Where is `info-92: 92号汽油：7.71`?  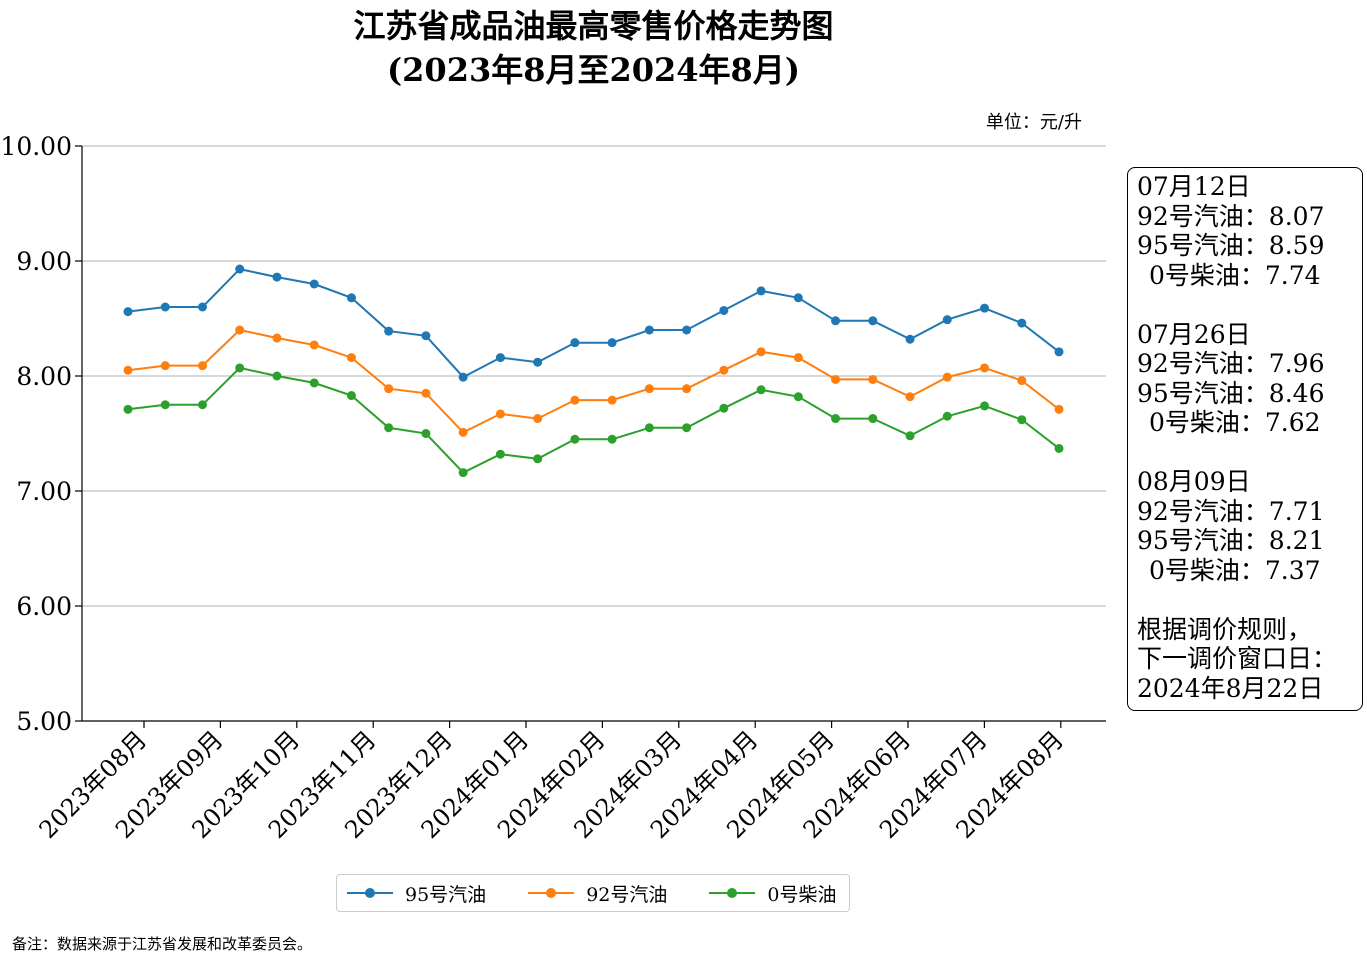 info-92: 92号汽油：7.71 is located at coordinates (1231, 511).